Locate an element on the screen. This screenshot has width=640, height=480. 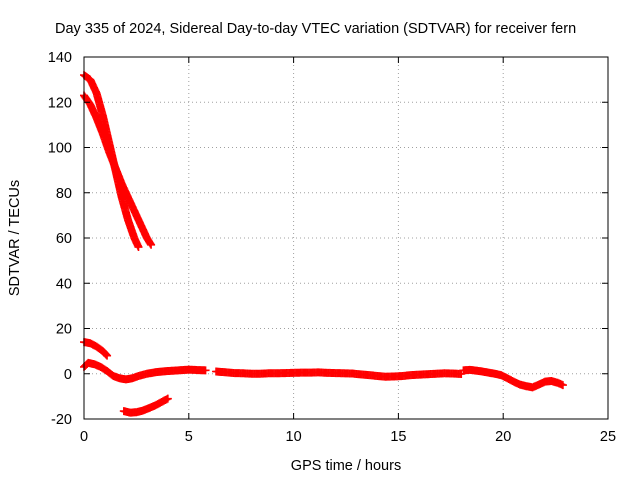
y-tick-label: 0 is located at coordinates (68, 375).